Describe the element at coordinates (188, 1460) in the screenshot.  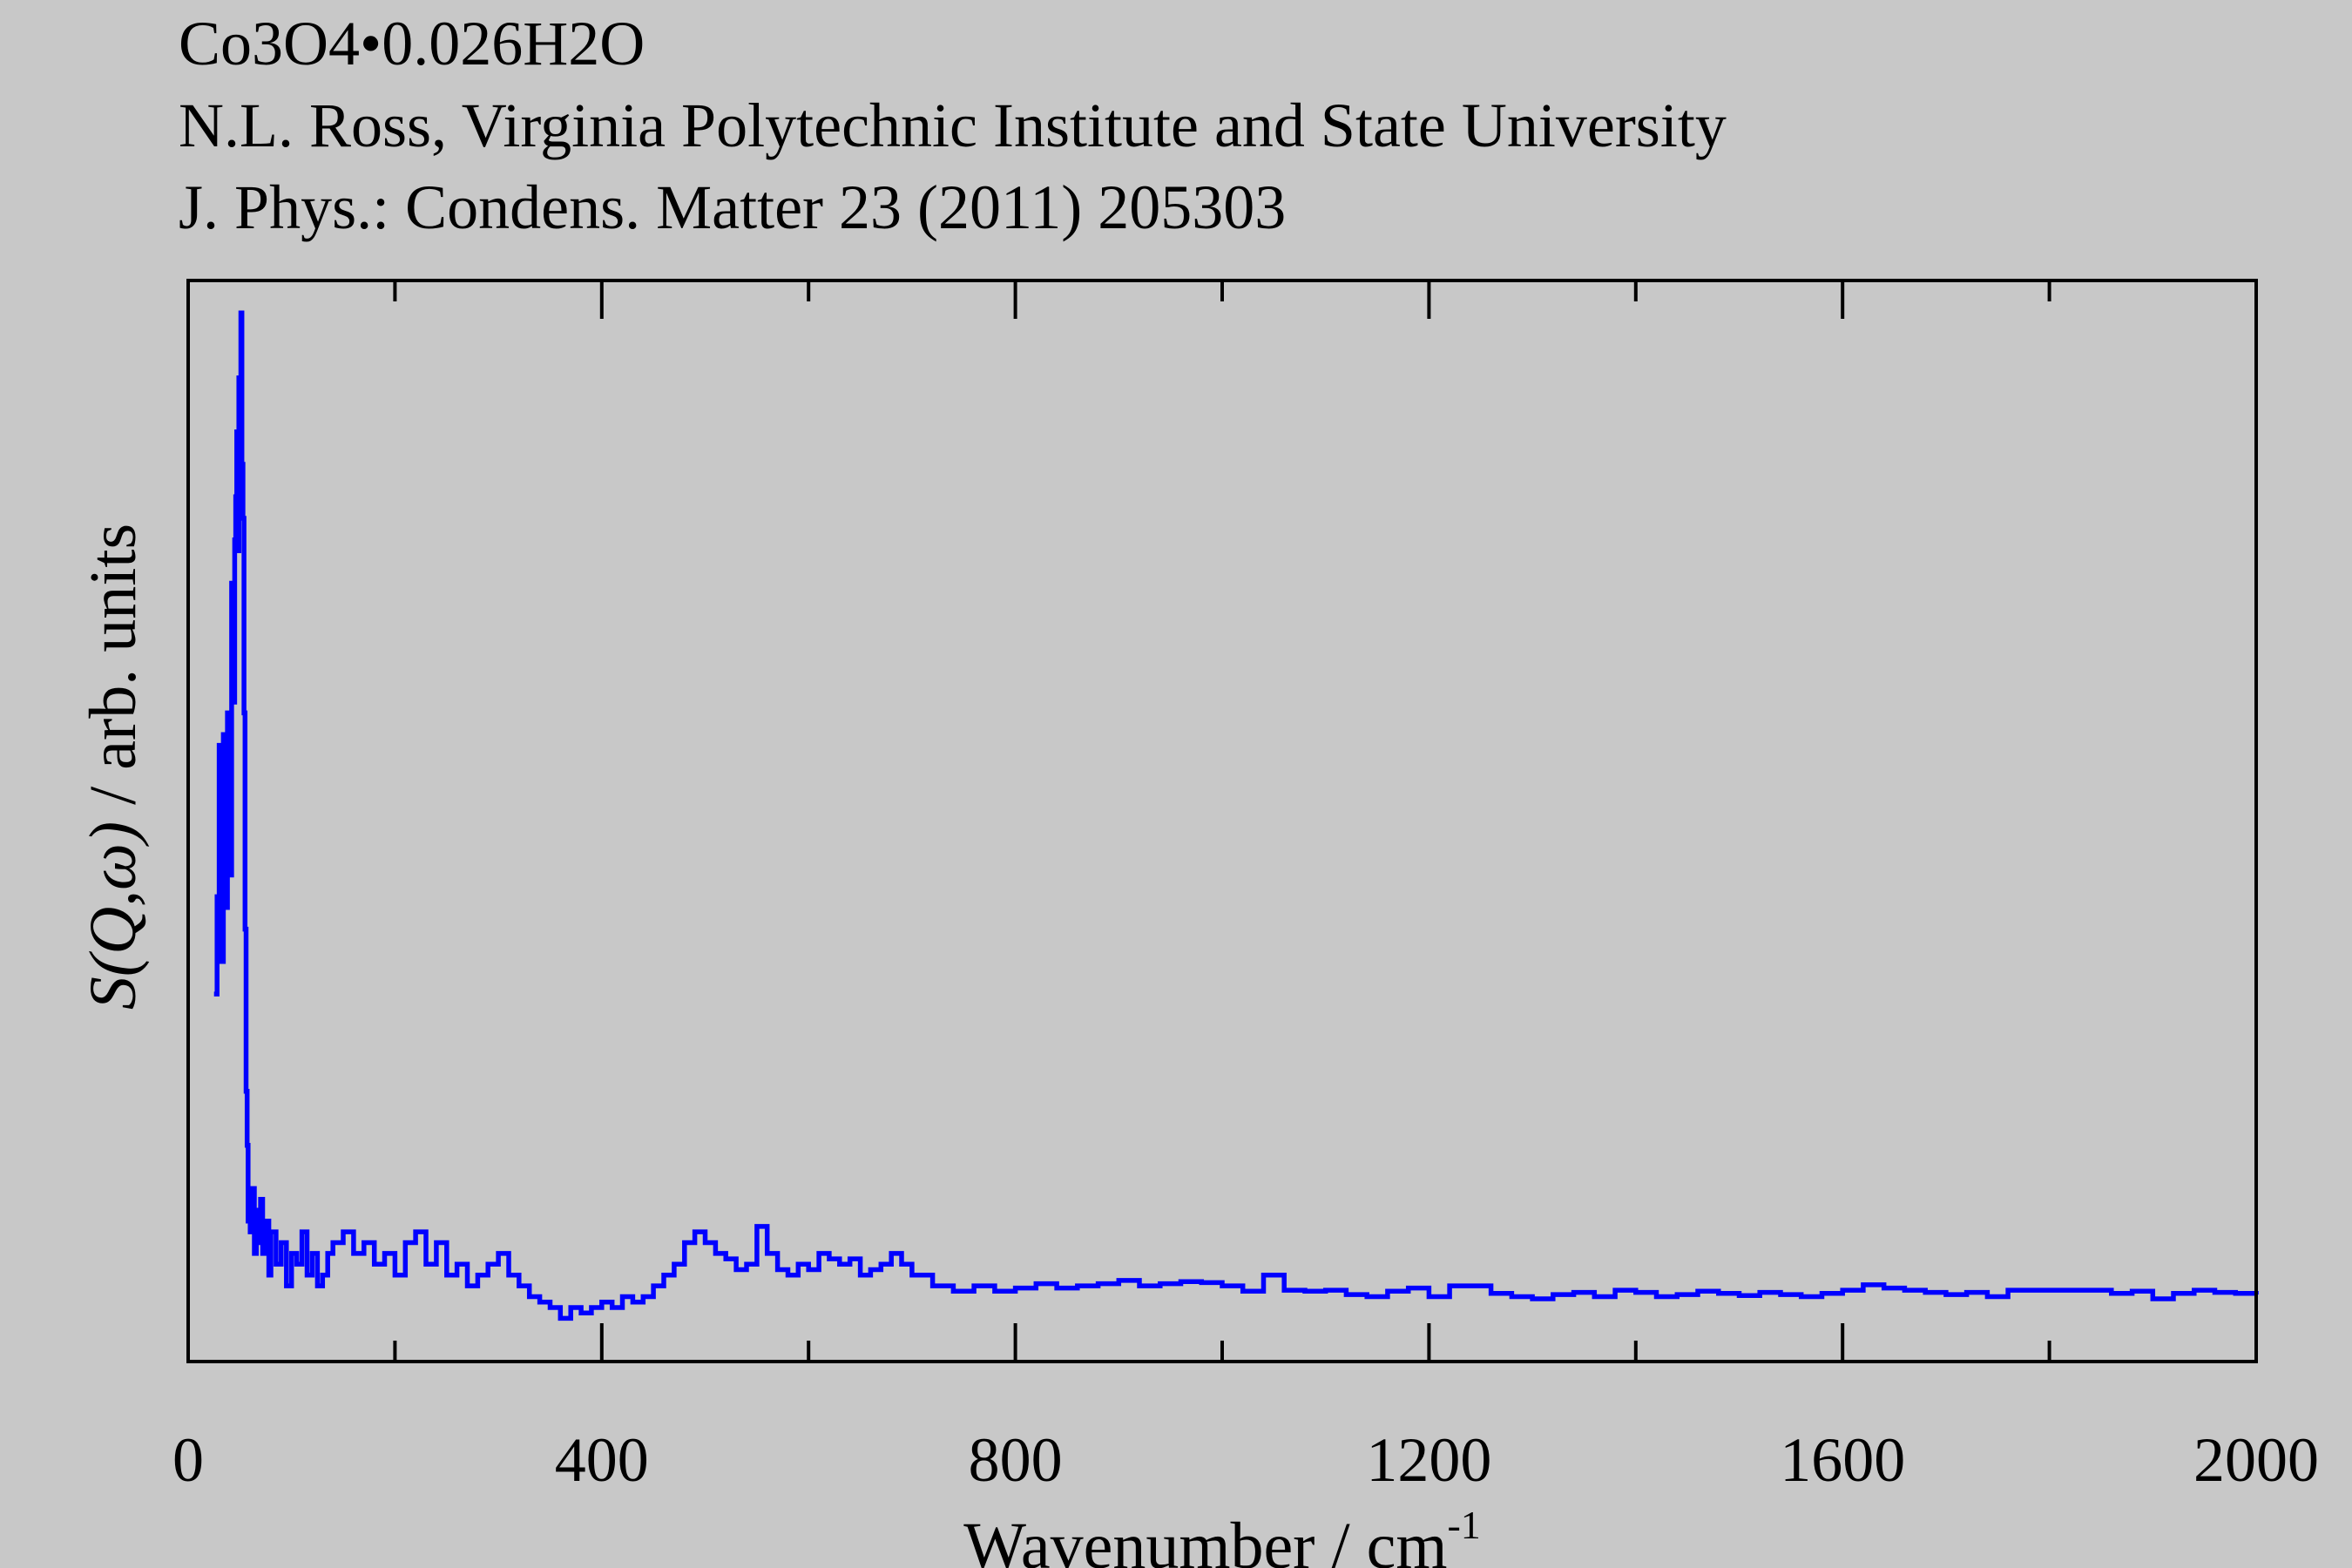
I see `x-tick-label: 0` at that location.